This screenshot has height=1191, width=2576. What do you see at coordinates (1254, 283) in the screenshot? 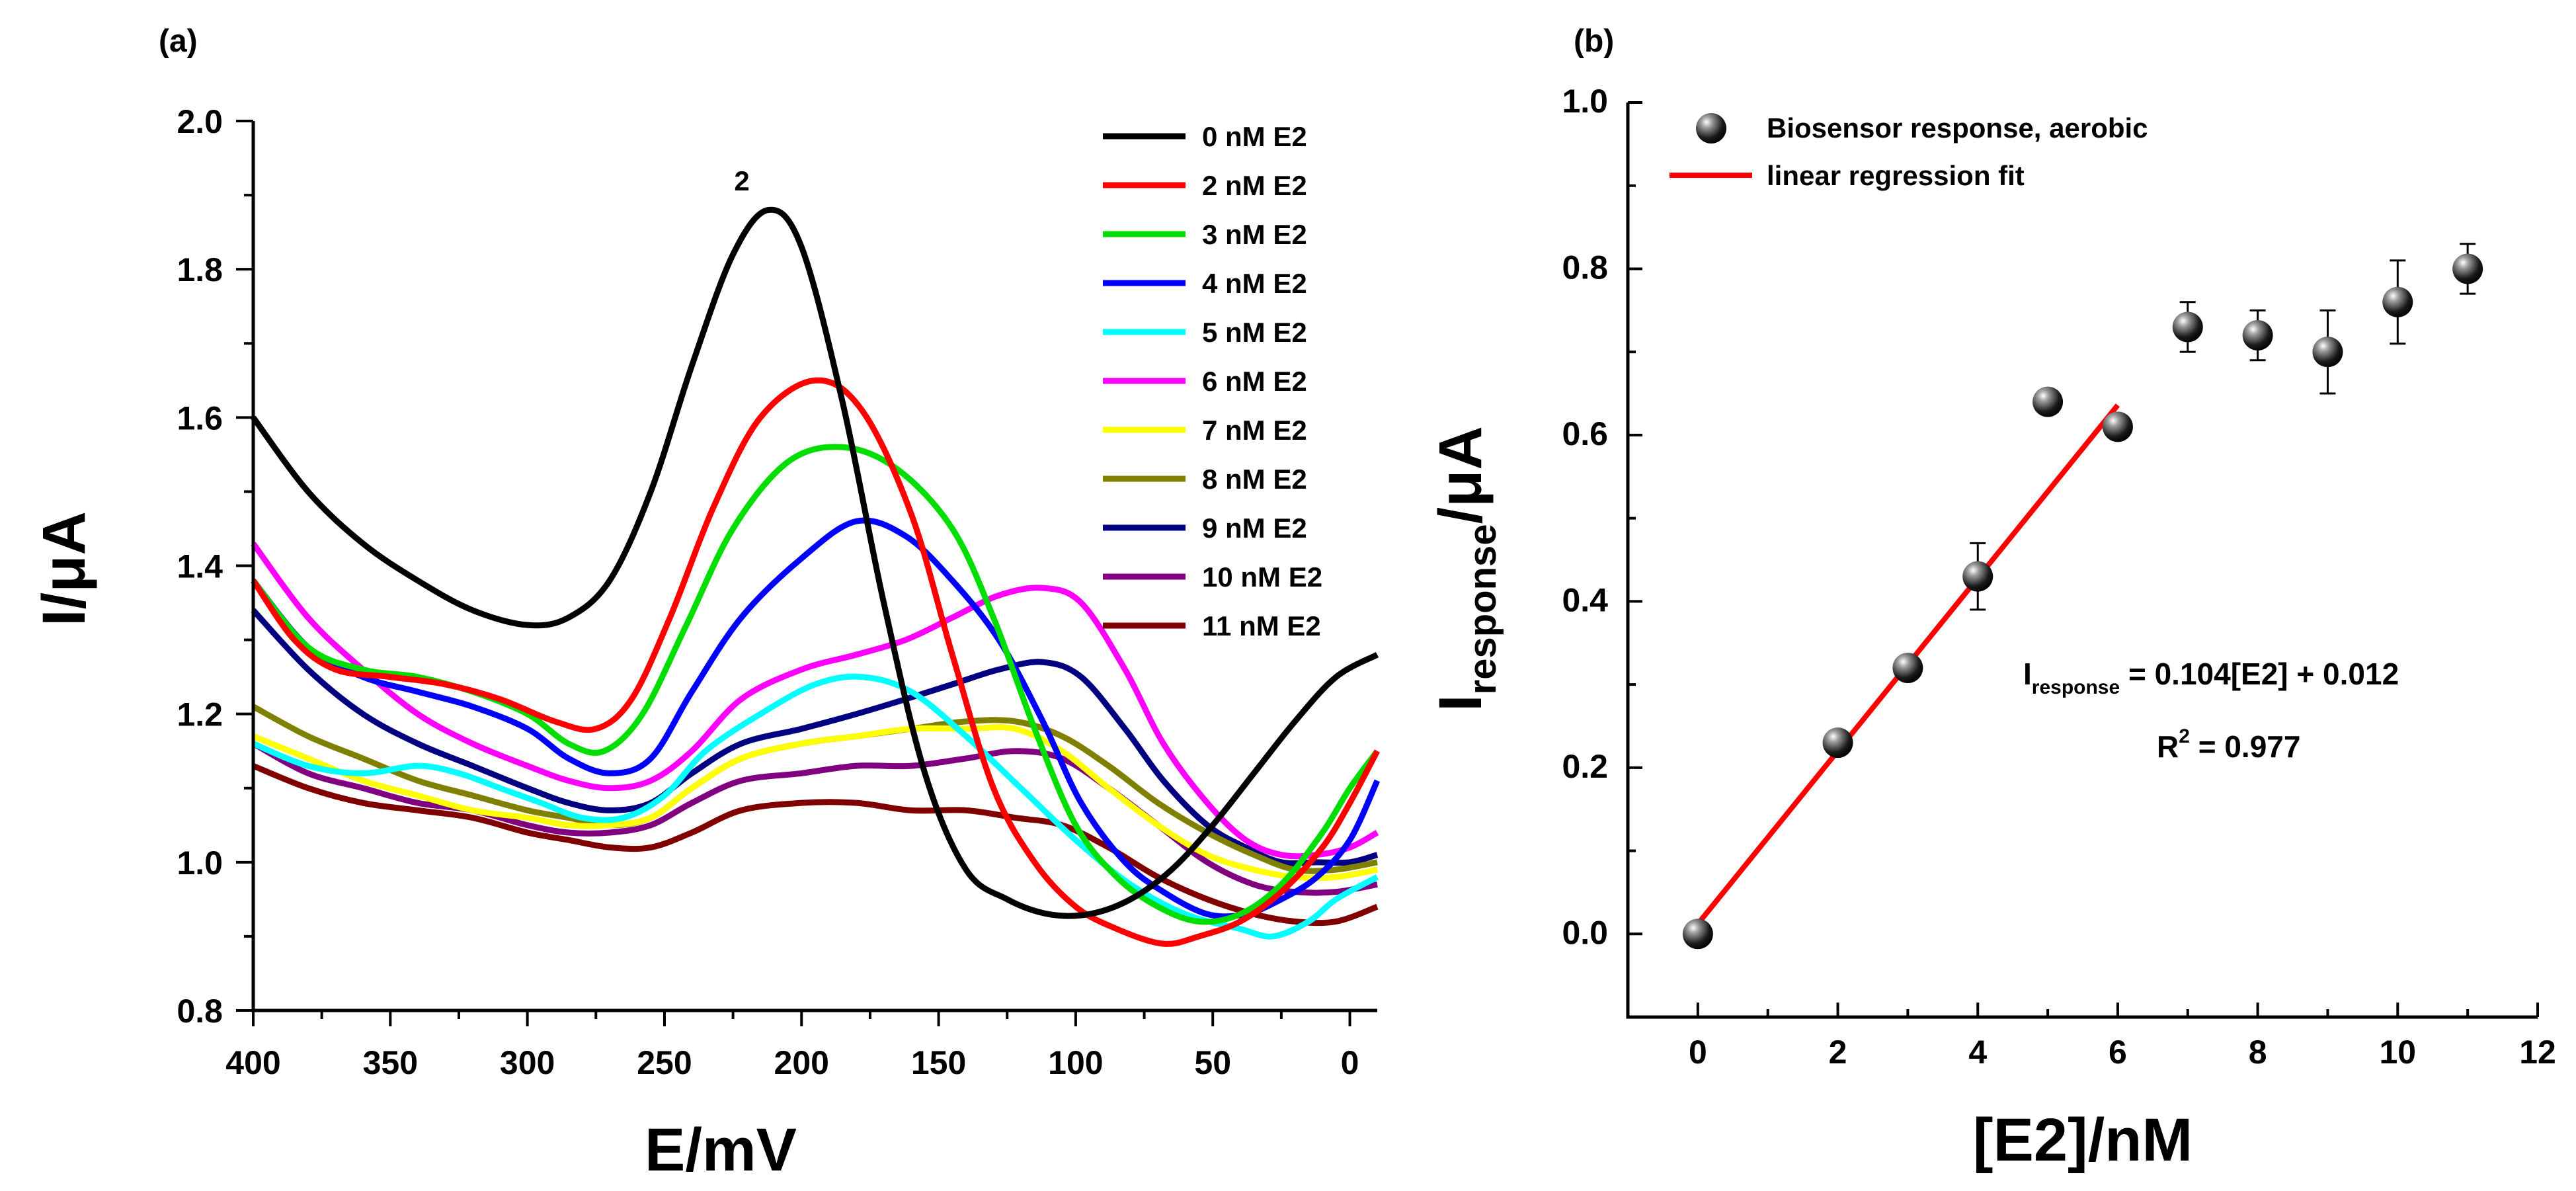
I see `legend-label: 4 nM E2` at bounding box center [1254, 283].